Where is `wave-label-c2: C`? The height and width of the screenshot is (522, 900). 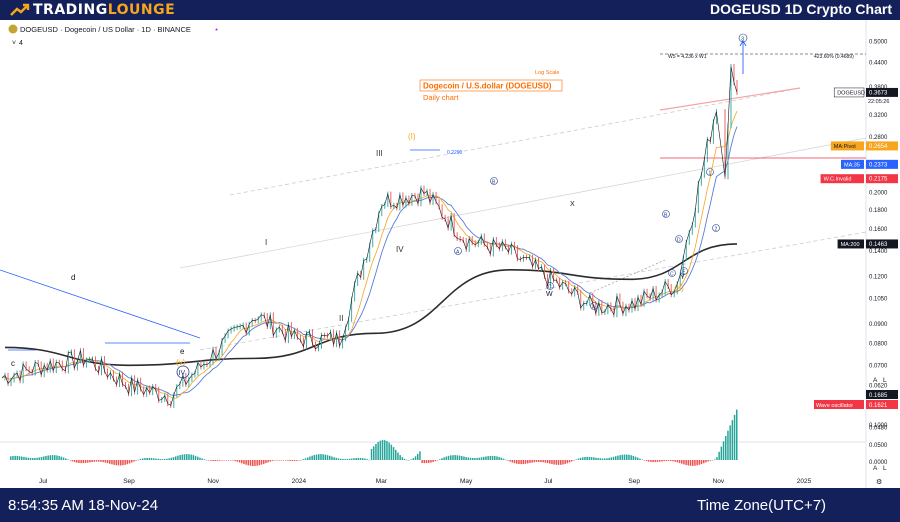 wave-label-c2: C is located at coordinates (550, 288).